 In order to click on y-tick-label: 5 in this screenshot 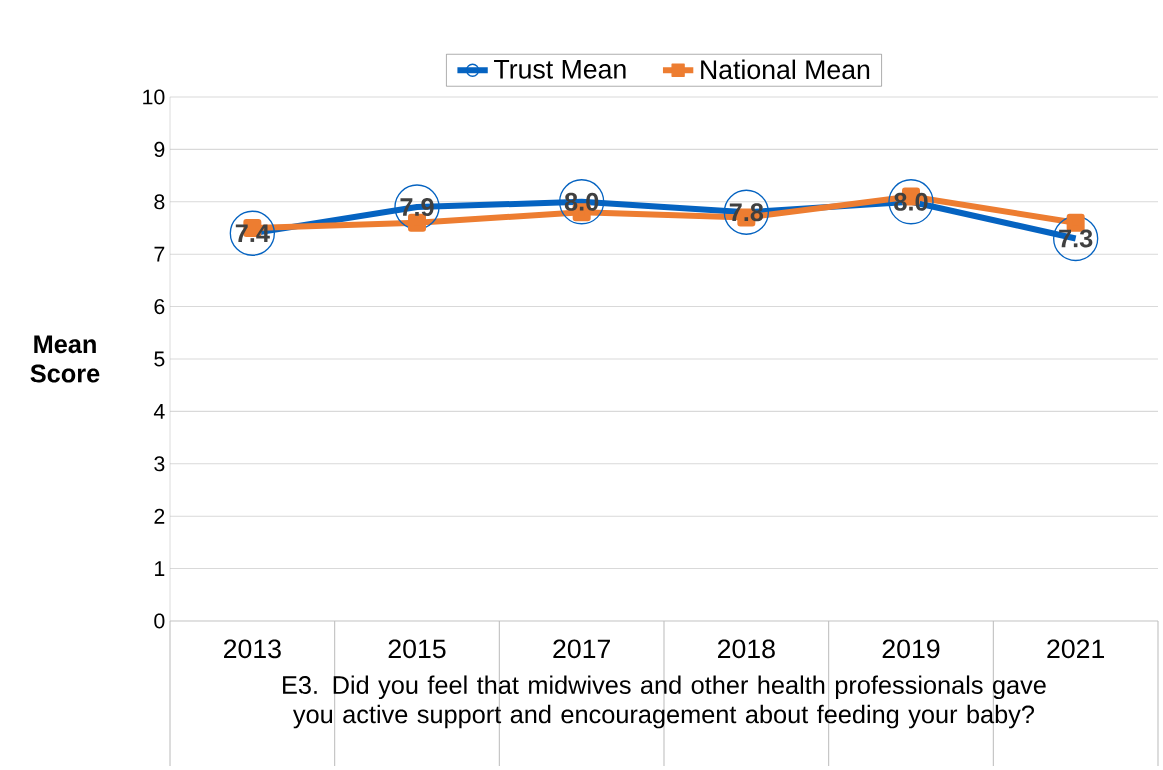, I will do `click(159, 359)`.